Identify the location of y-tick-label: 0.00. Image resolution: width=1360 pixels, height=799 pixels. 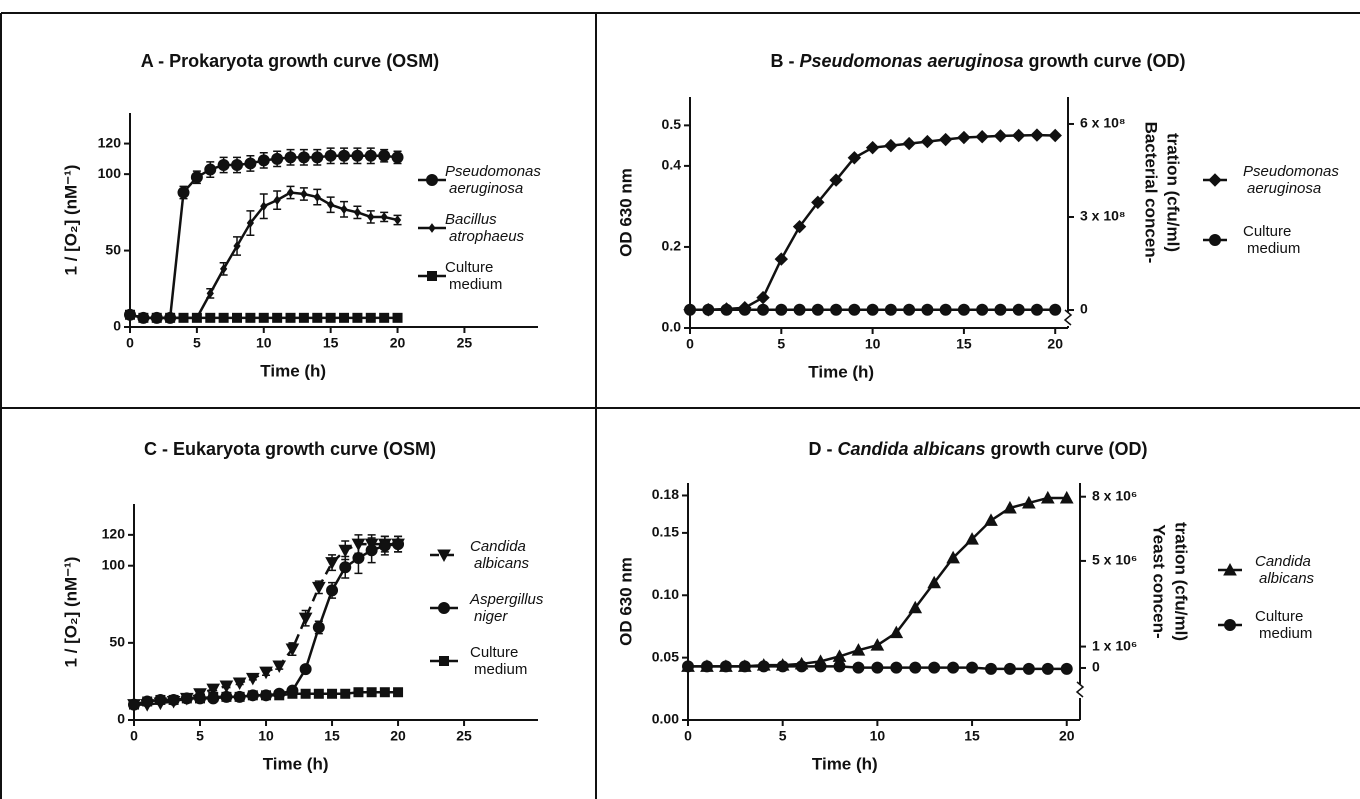
(665, 719).